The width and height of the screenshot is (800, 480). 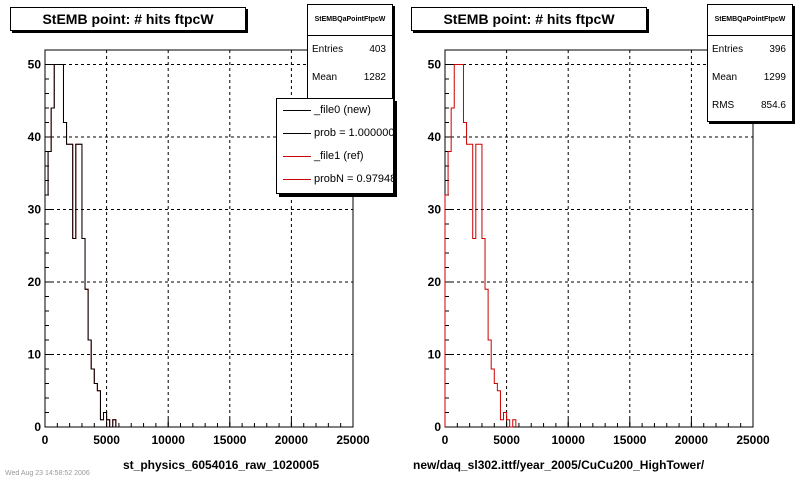 What do you see at coordinates (774, 77) in the screenshot?
I see `stats-value: 1299` at bounding box center [774, 77].